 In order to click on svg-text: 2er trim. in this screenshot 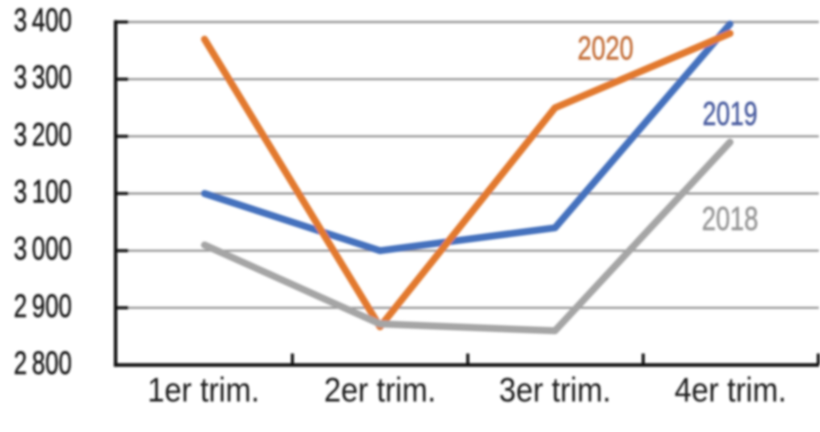, I will do `click(380, 391)`.